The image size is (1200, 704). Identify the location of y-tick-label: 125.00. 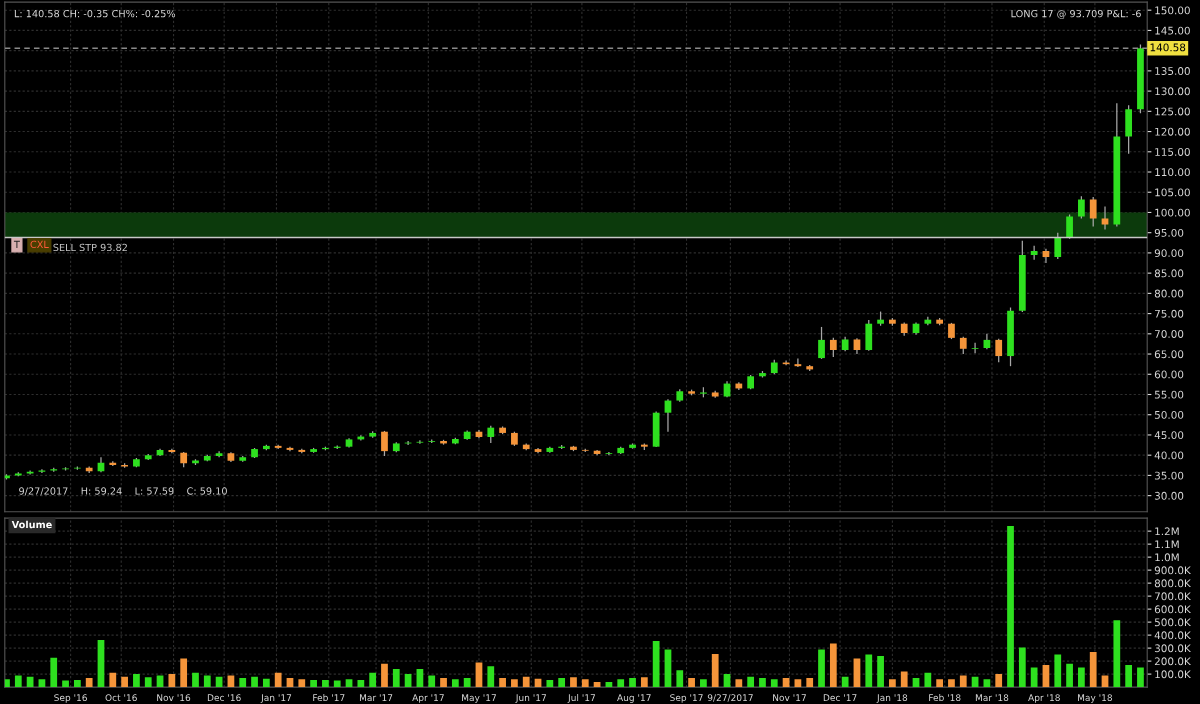
(1172, 111).